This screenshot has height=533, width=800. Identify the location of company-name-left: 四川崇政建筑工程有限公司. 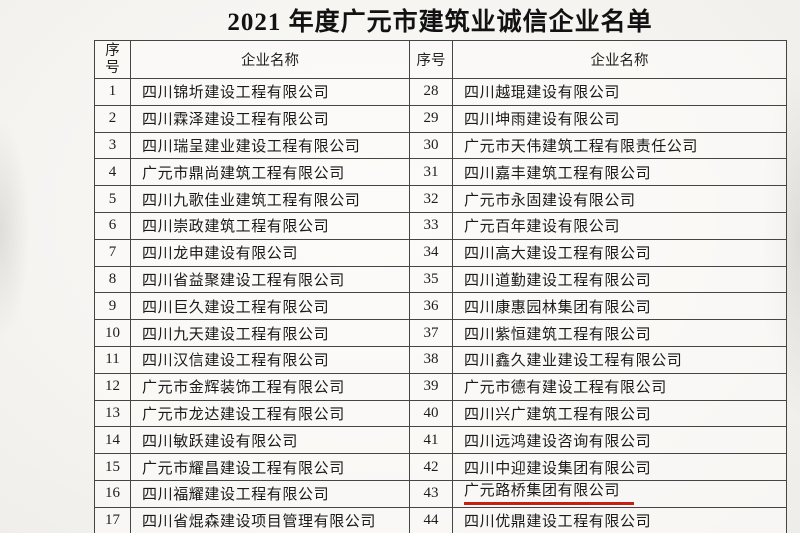
(270, 225).